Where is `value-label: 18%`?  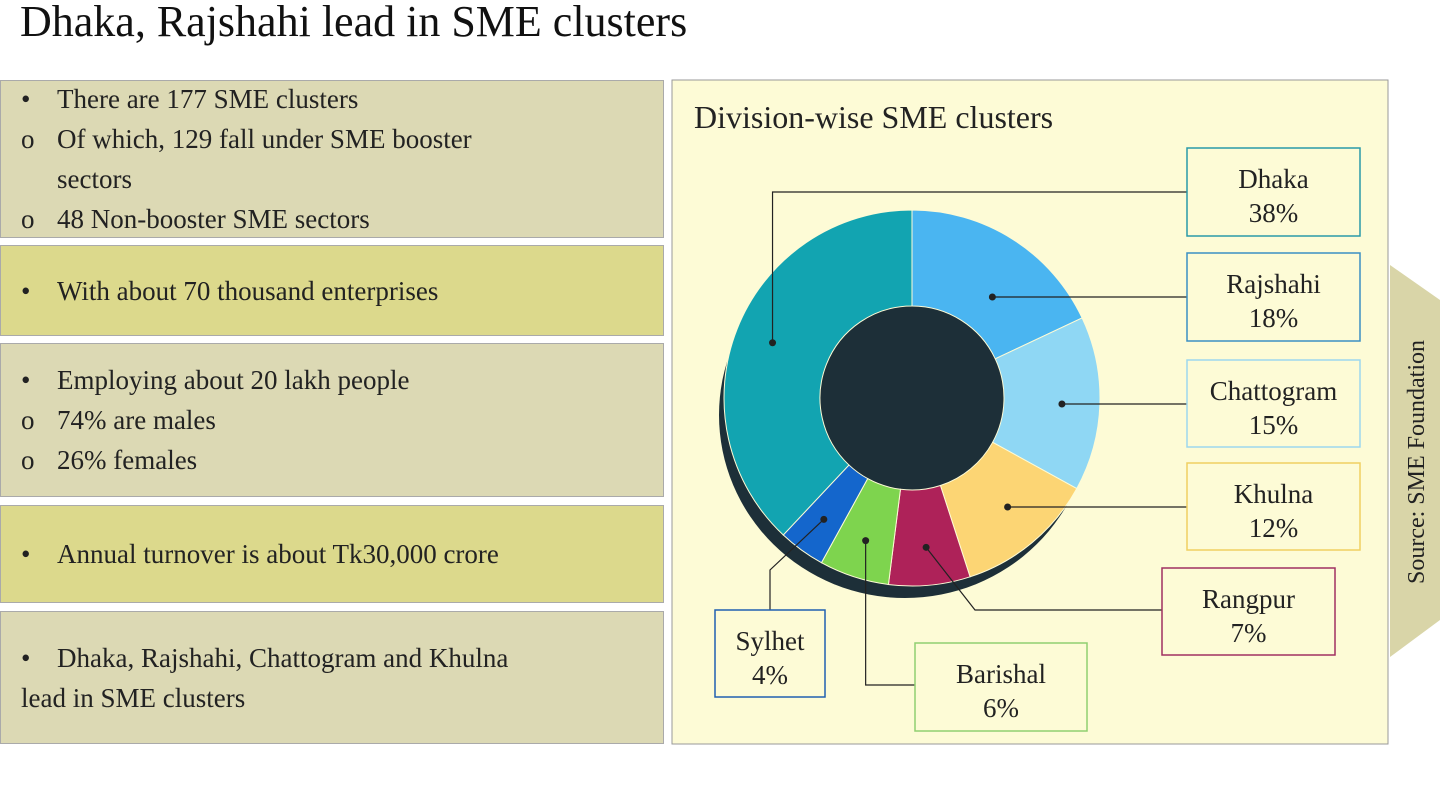 value-label: 18% is located at coordinates (1274, 318).